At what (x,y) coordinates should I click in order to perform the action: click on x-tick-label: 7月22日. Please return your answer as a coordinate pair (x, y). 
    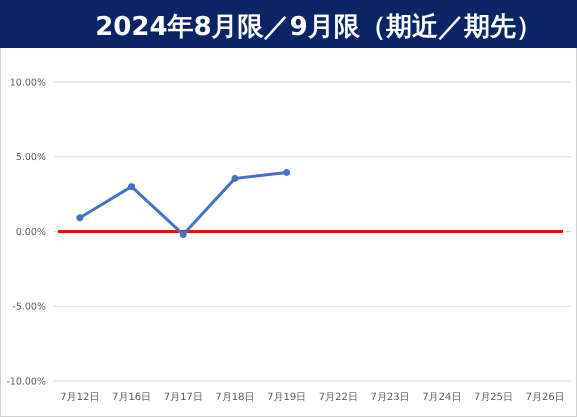
    Looking at the image, I should click on (338, 397).